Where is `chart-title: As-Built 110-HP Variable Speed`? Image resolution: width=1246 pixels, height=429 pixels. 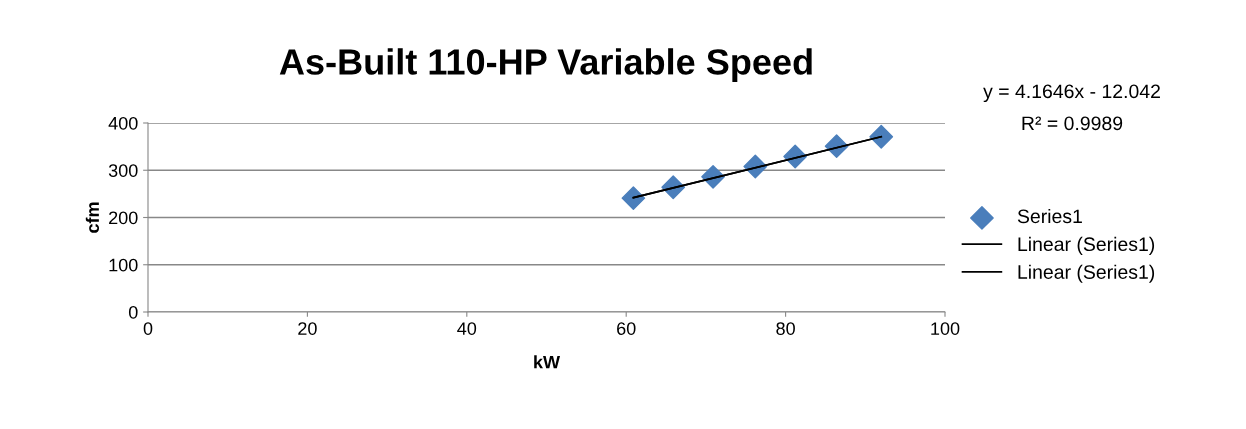
chart-title: As-Built 110-HP Variable Speed is located at coordinates (545, 65).